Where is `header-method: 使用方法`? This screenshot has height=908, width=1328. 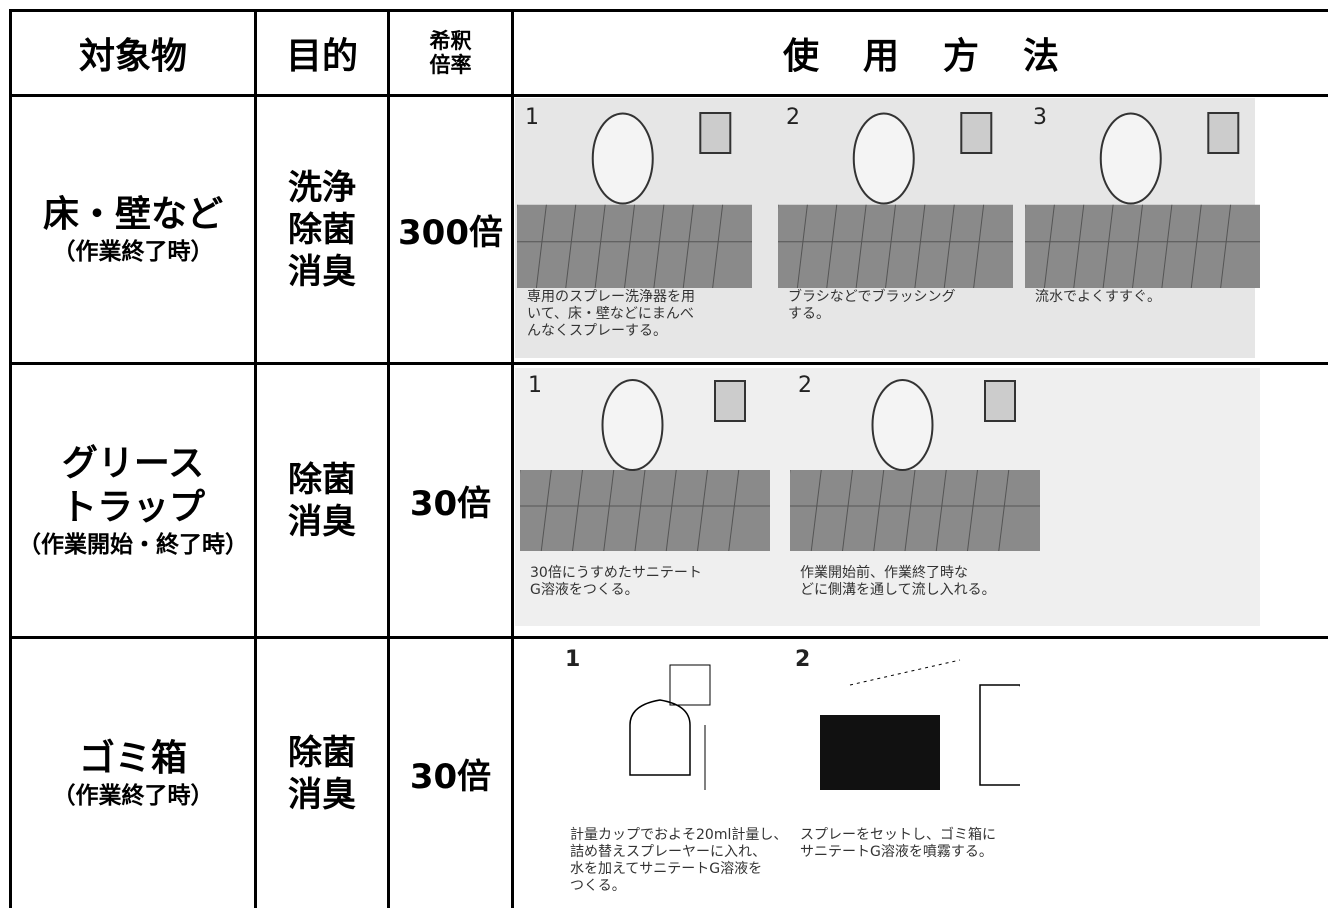 header-method: 使用方法 is located at coordinates (942, 56).